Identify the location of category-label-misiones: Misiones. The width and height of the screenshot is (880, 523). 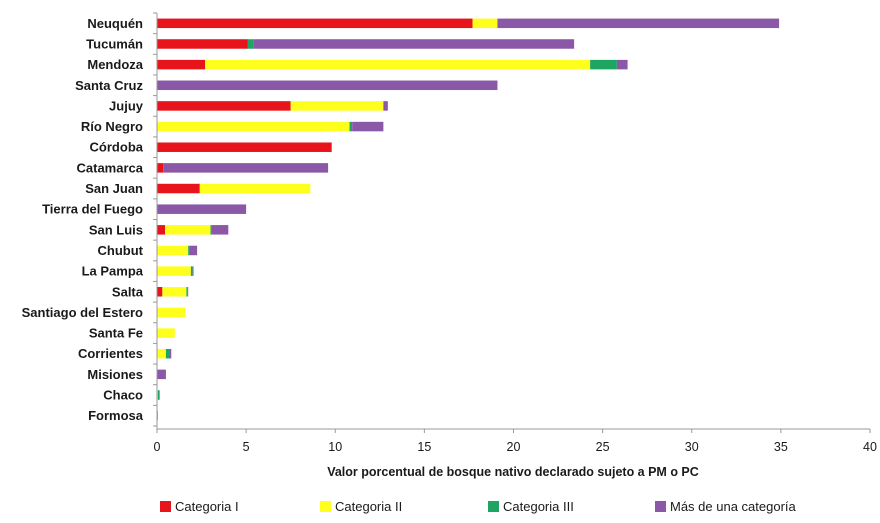
(115, 374).